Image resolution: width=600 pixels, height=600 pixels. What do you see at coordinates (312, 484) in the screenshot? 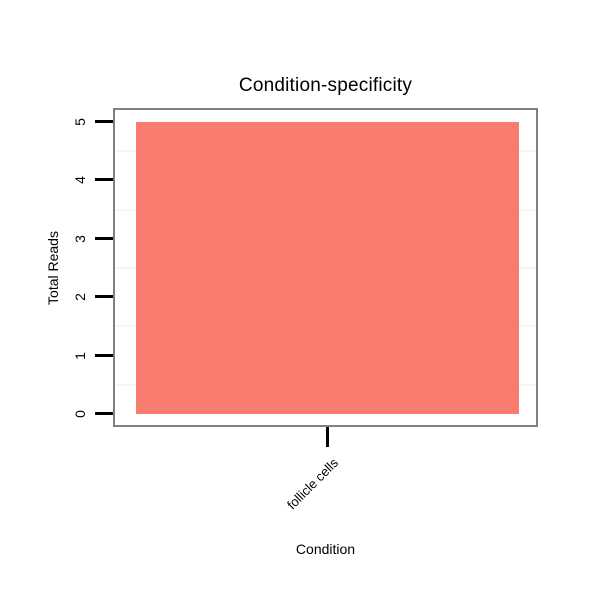
I see `x-tick-label: follicle cells` at bounding box center [312, 484].